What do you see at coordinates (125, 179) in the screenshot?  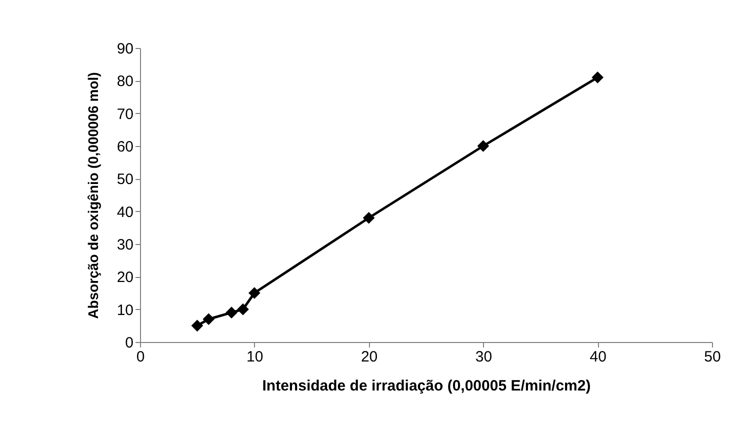 I see `y-tick-label: 50` at bounding box center [125, 179].